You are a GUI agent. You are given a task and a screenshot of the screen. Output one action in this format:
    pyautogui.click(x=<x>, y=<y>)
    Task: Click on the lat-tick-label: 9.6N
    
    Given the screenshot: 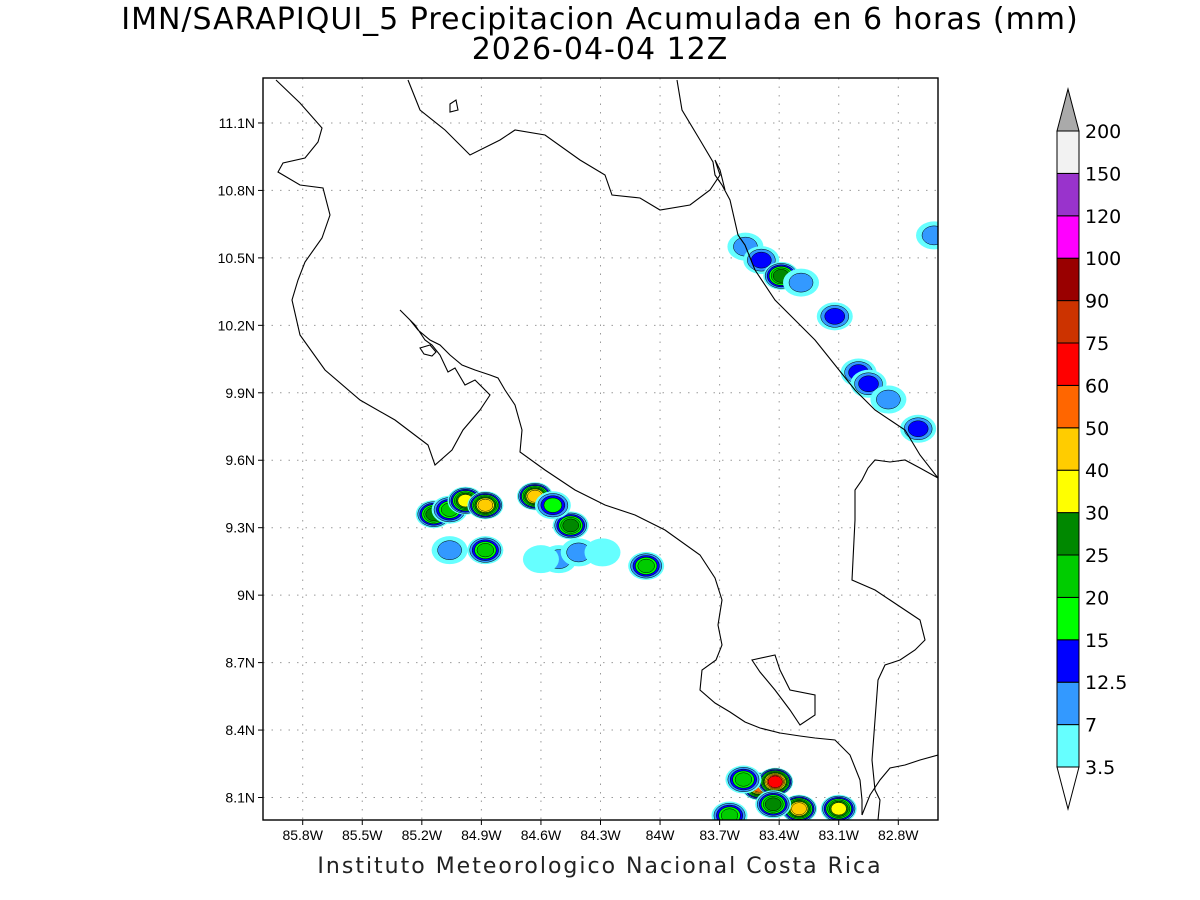 What is the action you would take?
    pyautogui.click(x=240, y=460)
    